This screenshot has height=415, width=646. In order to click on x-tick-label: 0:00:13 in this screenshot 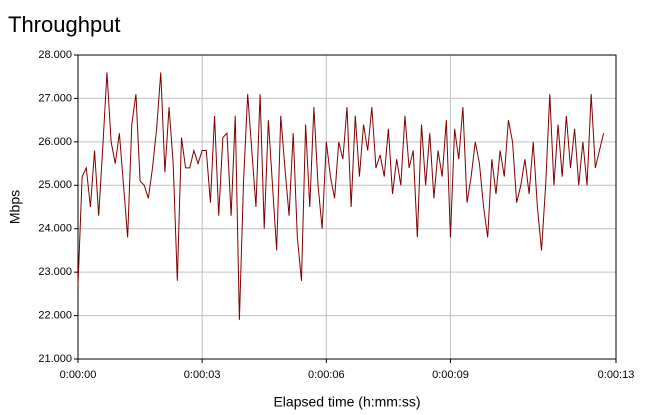, I will do `click(616, 375)`.